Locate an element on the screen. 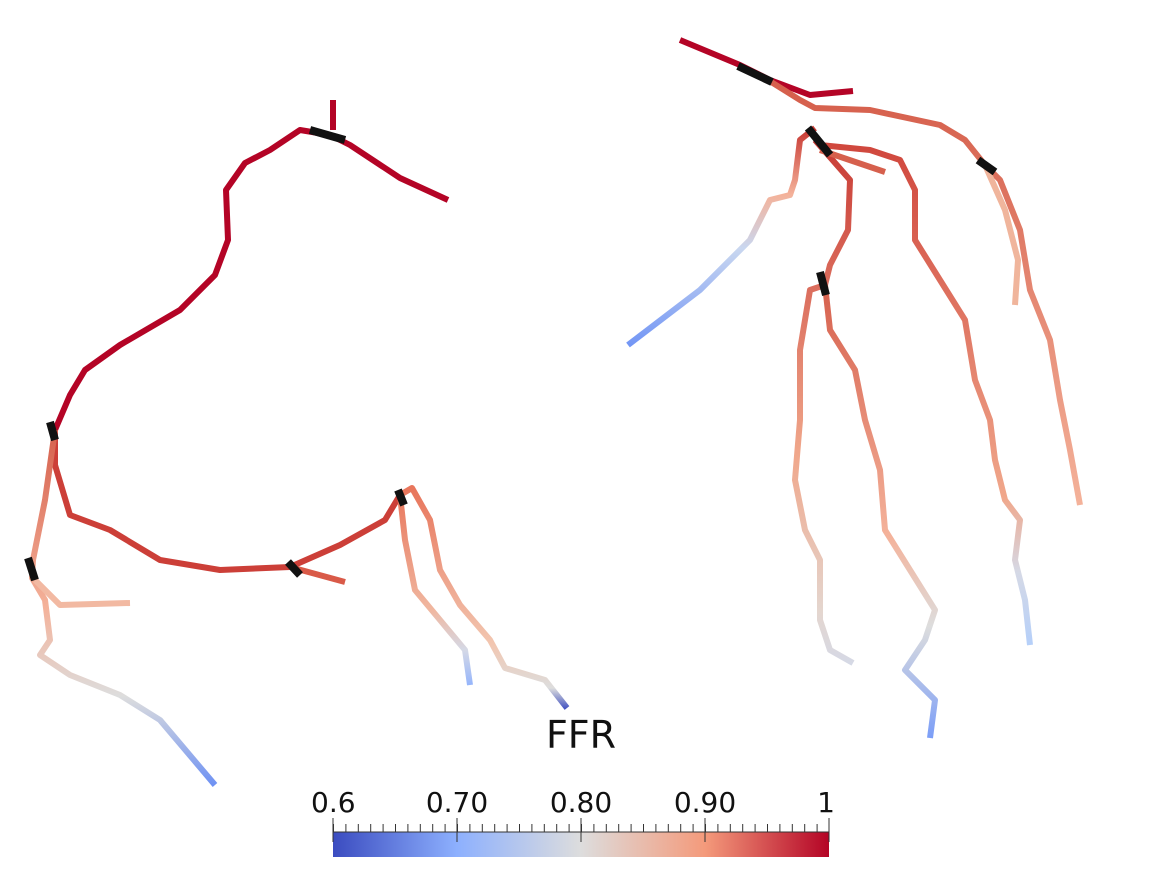 The height and width of the screenshot is (888, 1160). tick-label: 0.70 is located at coordinates (457, 802).